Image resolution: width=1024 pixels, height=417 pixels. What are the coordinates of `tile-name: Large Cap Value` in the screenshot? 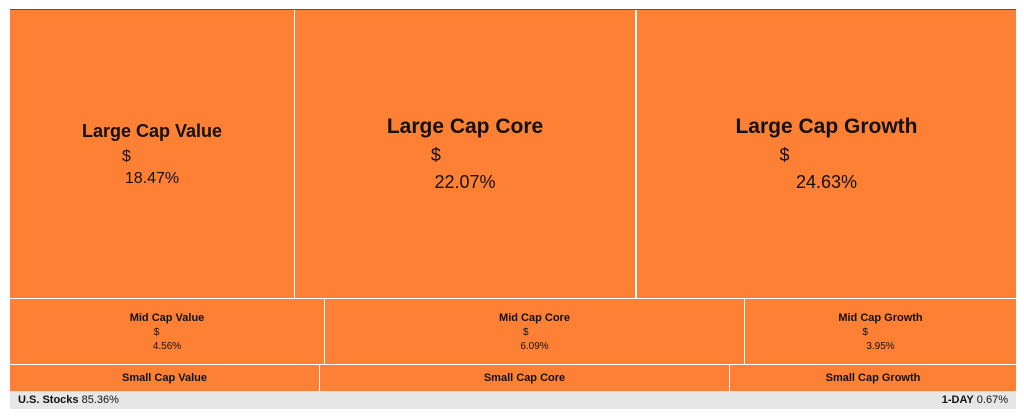 It's located at (152, 130).